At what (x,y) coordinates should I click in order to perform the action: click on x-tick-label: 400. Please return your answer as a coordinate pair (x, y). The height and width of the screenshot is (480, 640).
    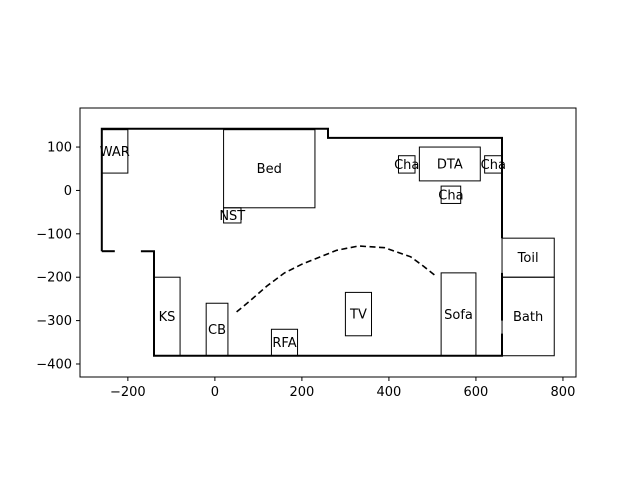
    Looking at the image, I should click on (388, 392).